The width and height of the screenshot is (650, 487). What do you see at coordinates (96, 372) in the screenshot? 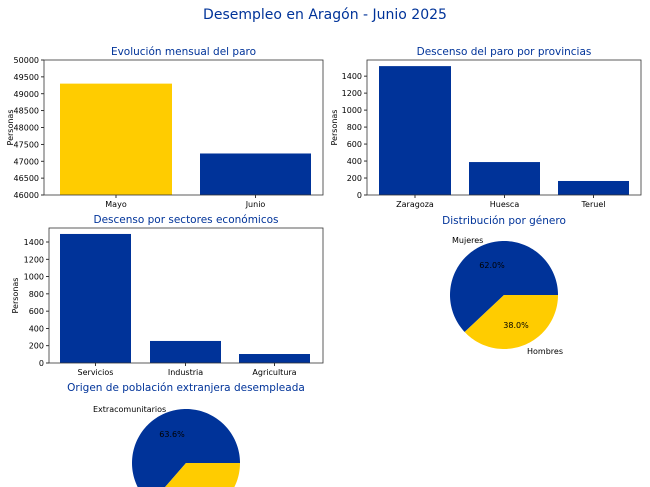
I see `x-tick-label: Servicios` at bounding box center [96, 372].